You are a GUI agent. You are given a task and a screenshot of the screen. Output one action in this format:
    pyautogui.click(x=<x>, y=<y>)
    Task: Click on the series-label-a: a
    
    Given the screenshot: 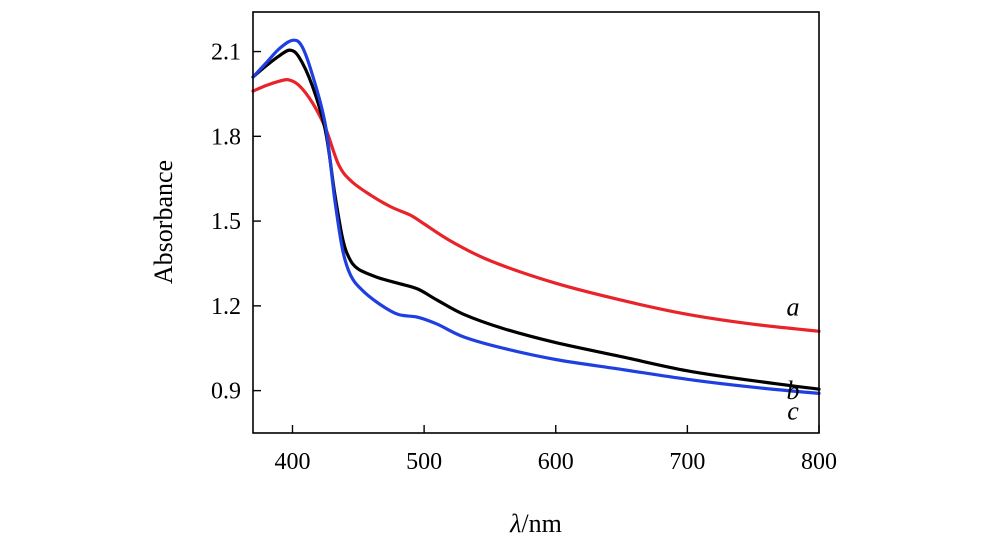 What is the action you would take?
    pyautogui.click(x=793, y=306)
    